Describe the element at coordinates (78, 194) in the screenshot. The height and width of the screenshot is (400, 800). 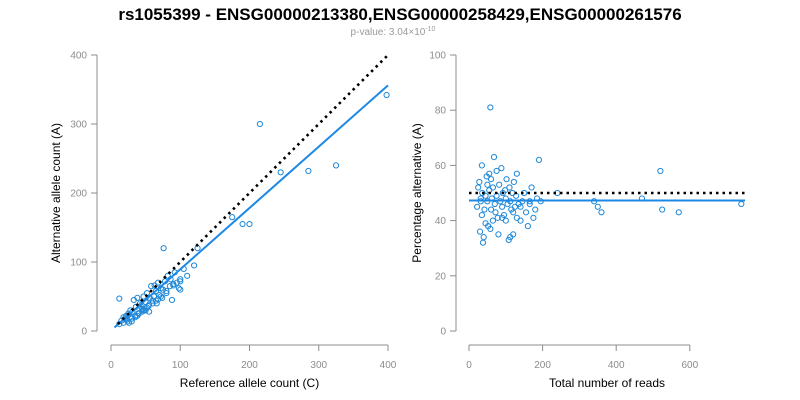
I see `y-tick-label: 200` at that location.